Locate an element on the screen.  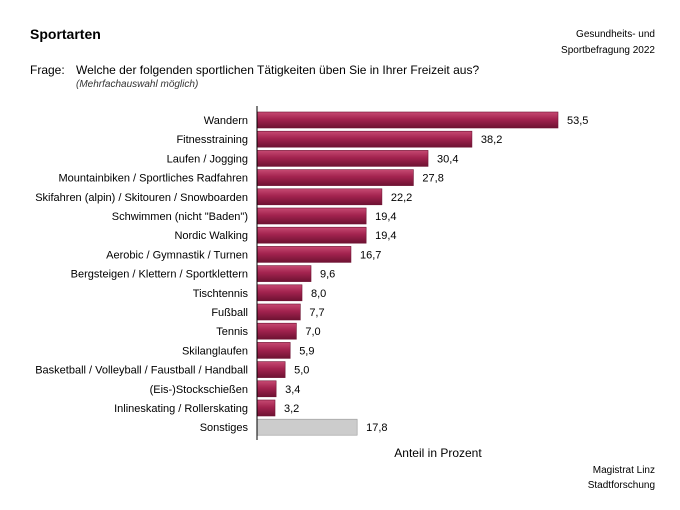
value-label-15: 3,2 is located at coordinates (291, 409).